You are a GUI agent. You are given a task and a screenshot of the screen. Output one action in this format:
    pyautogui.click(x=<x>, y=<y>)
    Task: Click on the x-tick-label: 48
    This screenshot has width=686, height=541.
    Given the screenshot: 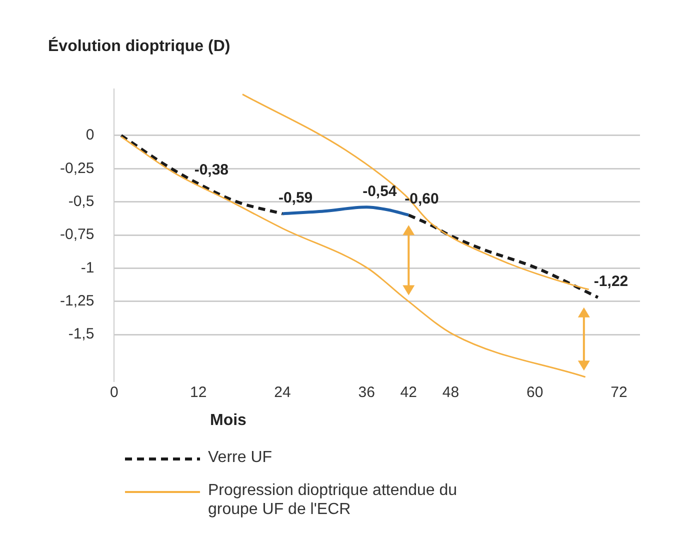 What is the action you would take?
    pyautogui.click(x=451, y=393)
    